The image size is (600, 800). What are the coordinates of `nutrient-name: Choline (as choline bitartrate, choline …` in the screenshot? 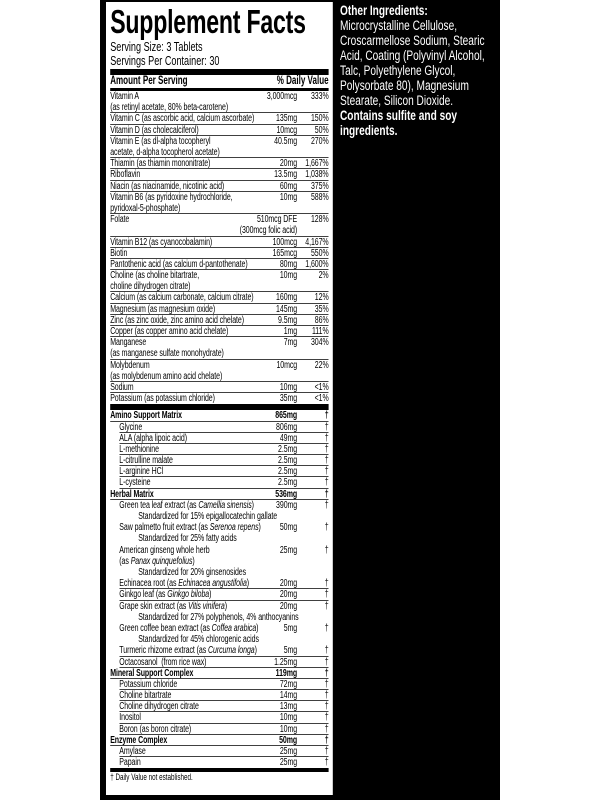 It's located at (155, 281).